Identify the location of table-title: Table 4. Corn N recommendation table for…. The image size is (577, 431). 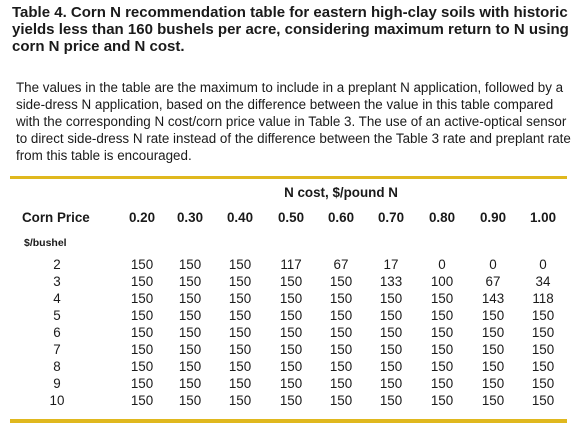
(290, 29).